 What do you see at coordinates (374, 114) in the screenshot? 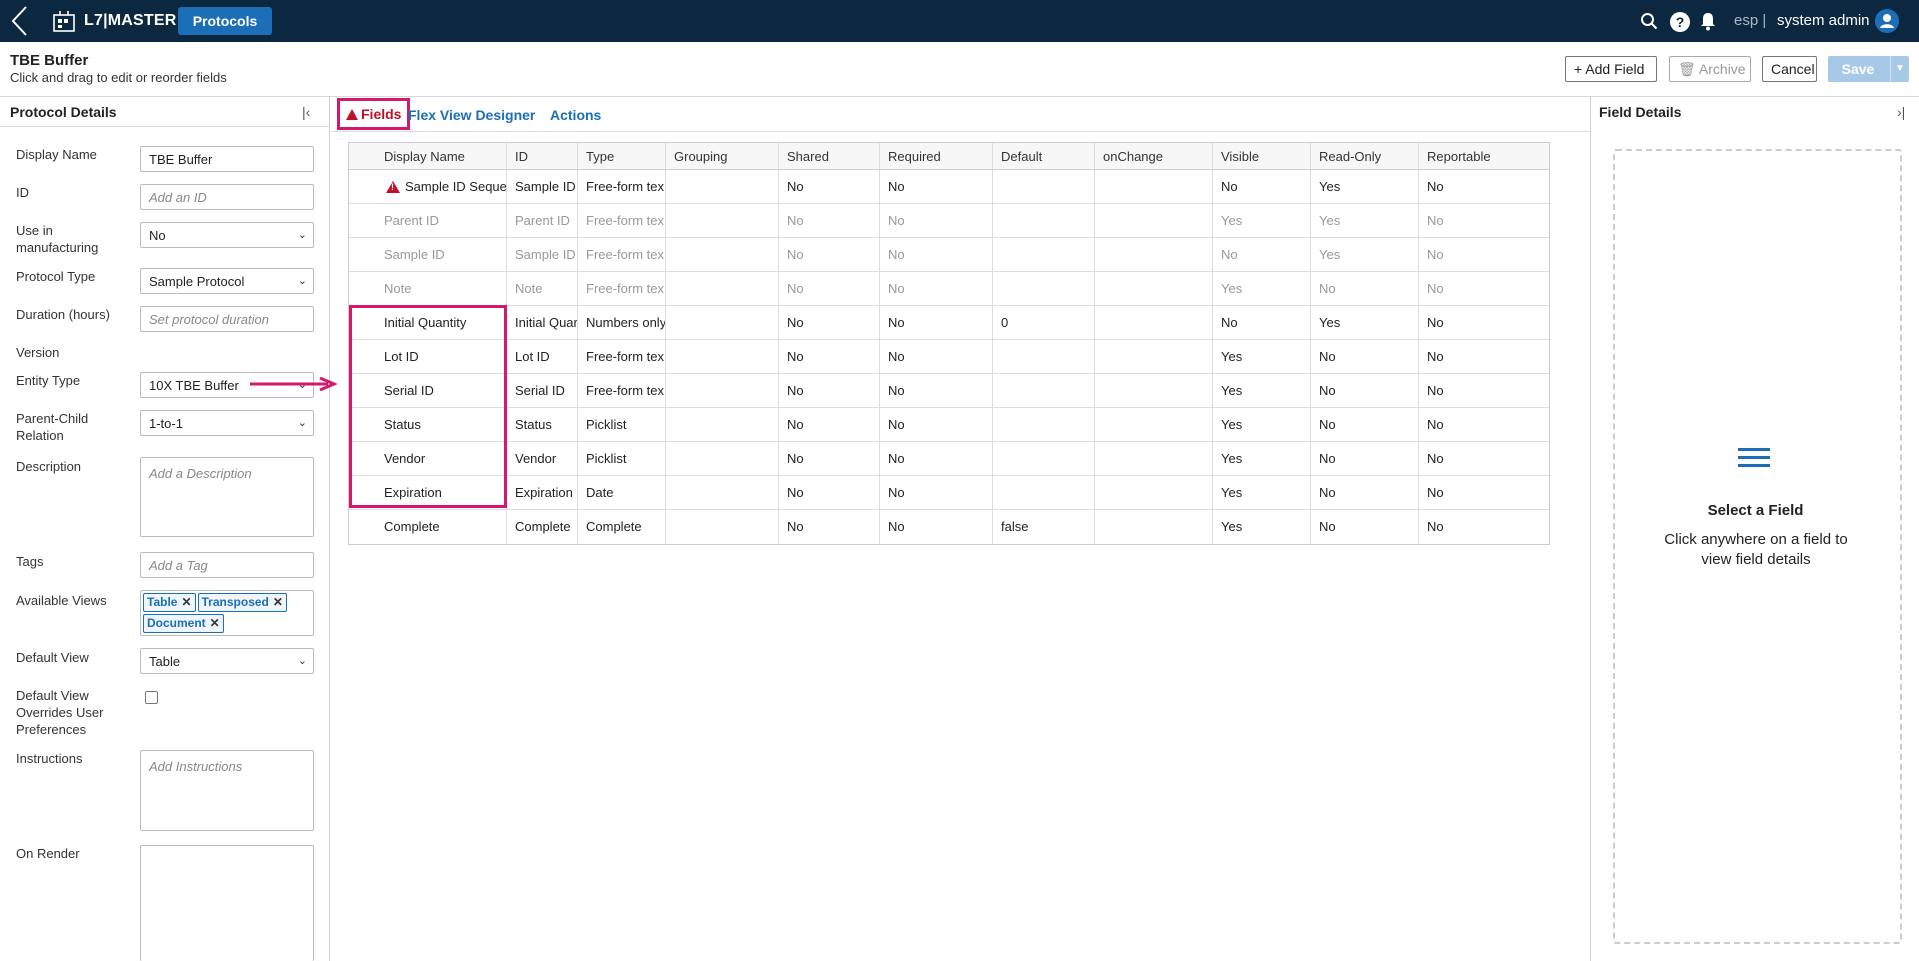
I see `tab-fields: Fields` at bounding box center [374, 114].